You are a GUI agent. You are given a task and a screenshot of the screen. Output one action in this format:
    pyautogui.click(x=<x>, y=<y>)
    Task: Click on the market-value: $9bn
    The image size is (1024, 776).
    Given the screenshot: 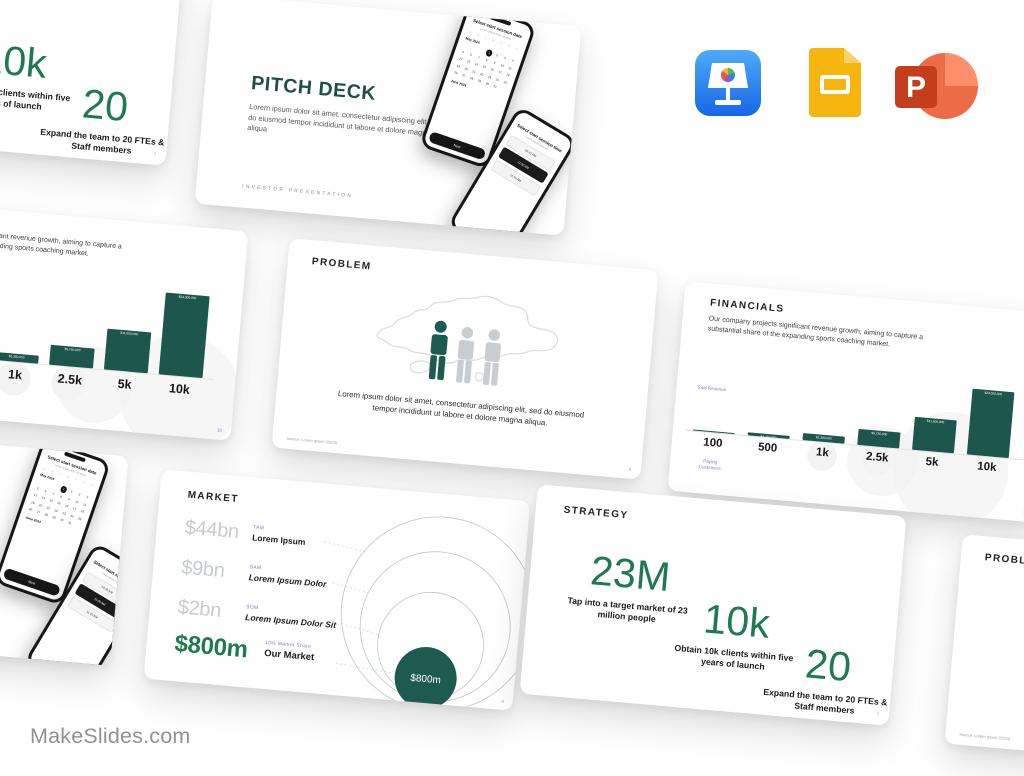 What is the action you would take?
    pyautogui.click(x=203, y=569)
    